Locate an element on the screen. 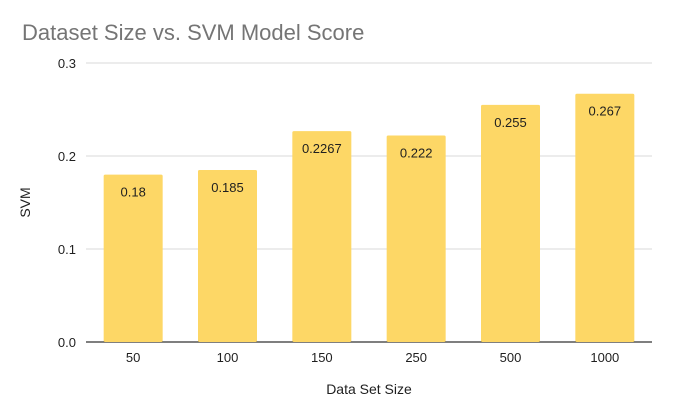  bar-group: 0.267 is located at coordinates (605, 217).